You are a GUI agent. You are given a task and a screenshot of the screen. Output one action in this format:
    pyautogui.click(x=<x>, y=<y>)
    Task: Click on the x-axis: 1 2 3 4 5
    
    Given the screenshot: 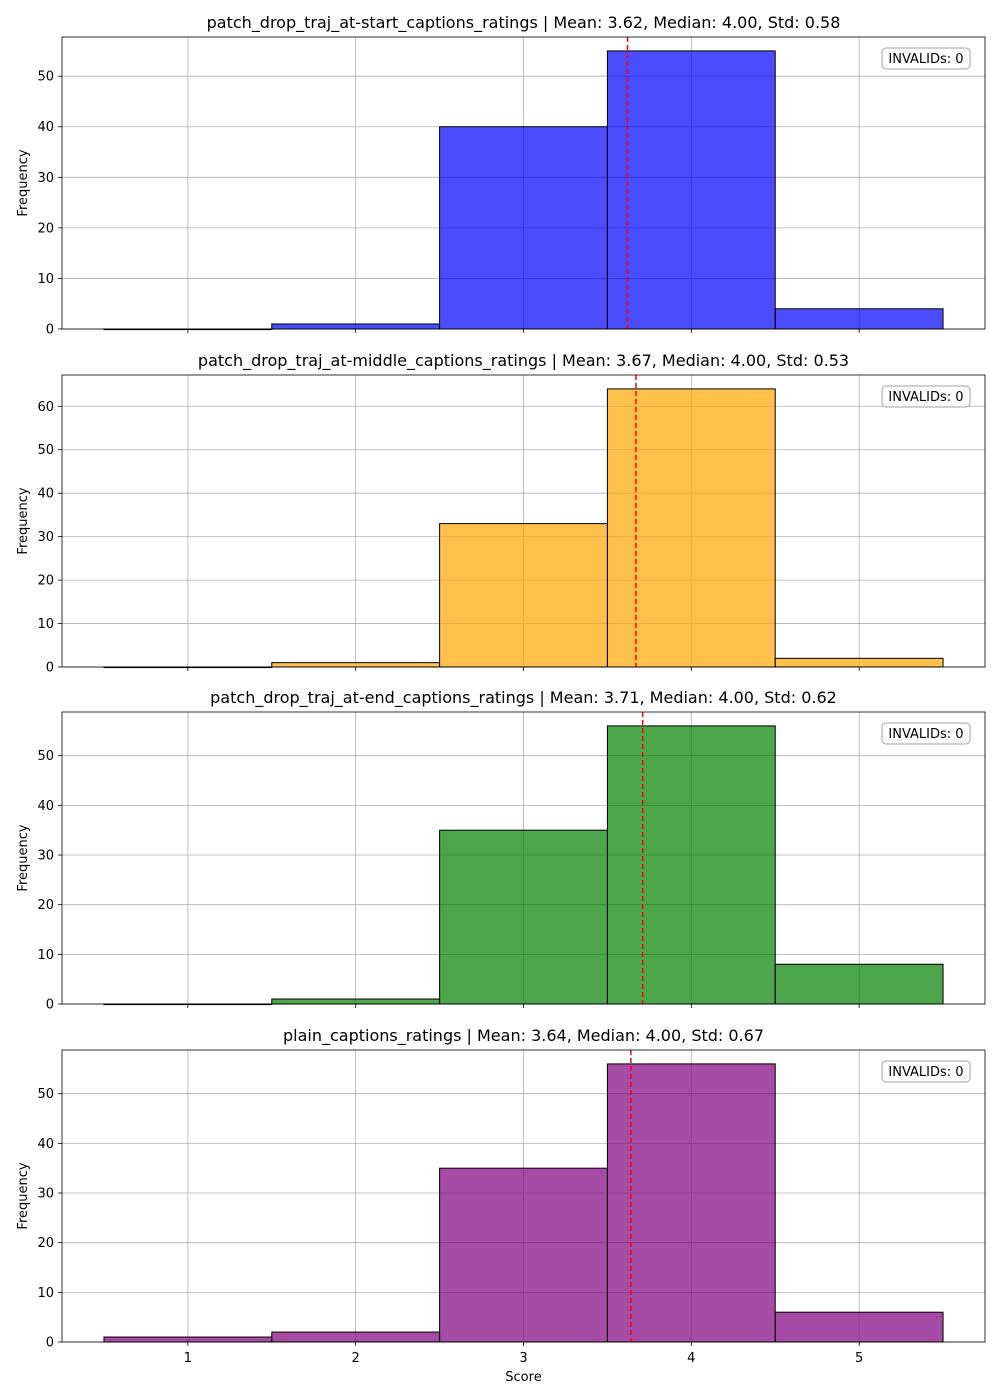 What is the action you would take?
    pyautogui.click(x=523, y=1354)
    